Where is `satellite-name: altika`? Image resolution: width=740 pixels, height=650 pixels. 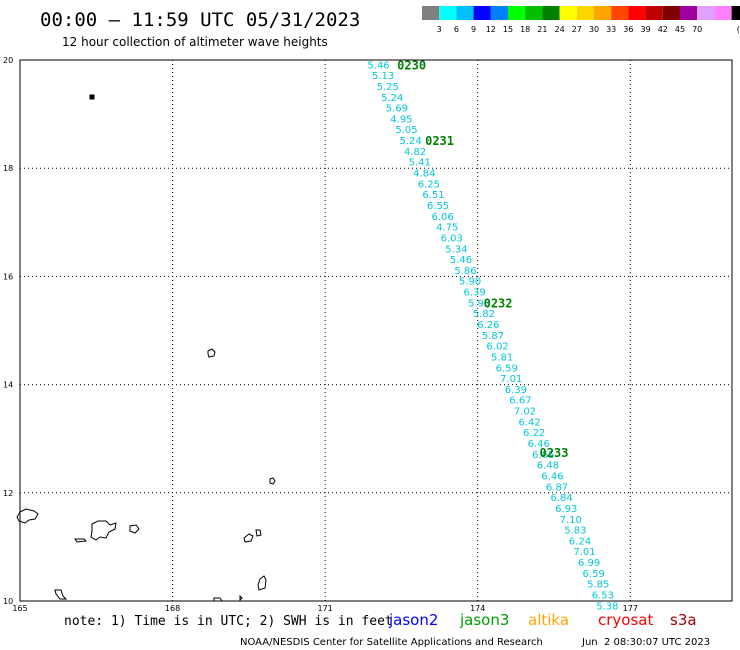
satellite-name: altika is located at coordinates (548, 620).